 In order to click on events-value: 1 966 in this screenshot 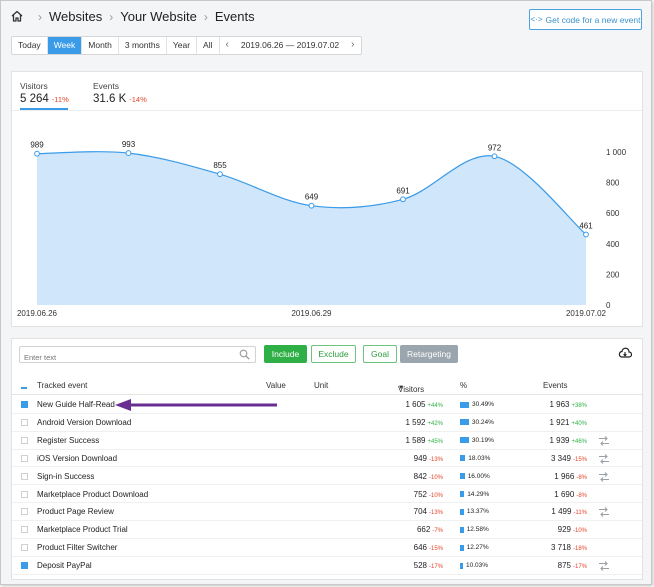, I will do `click(564, 476)`.